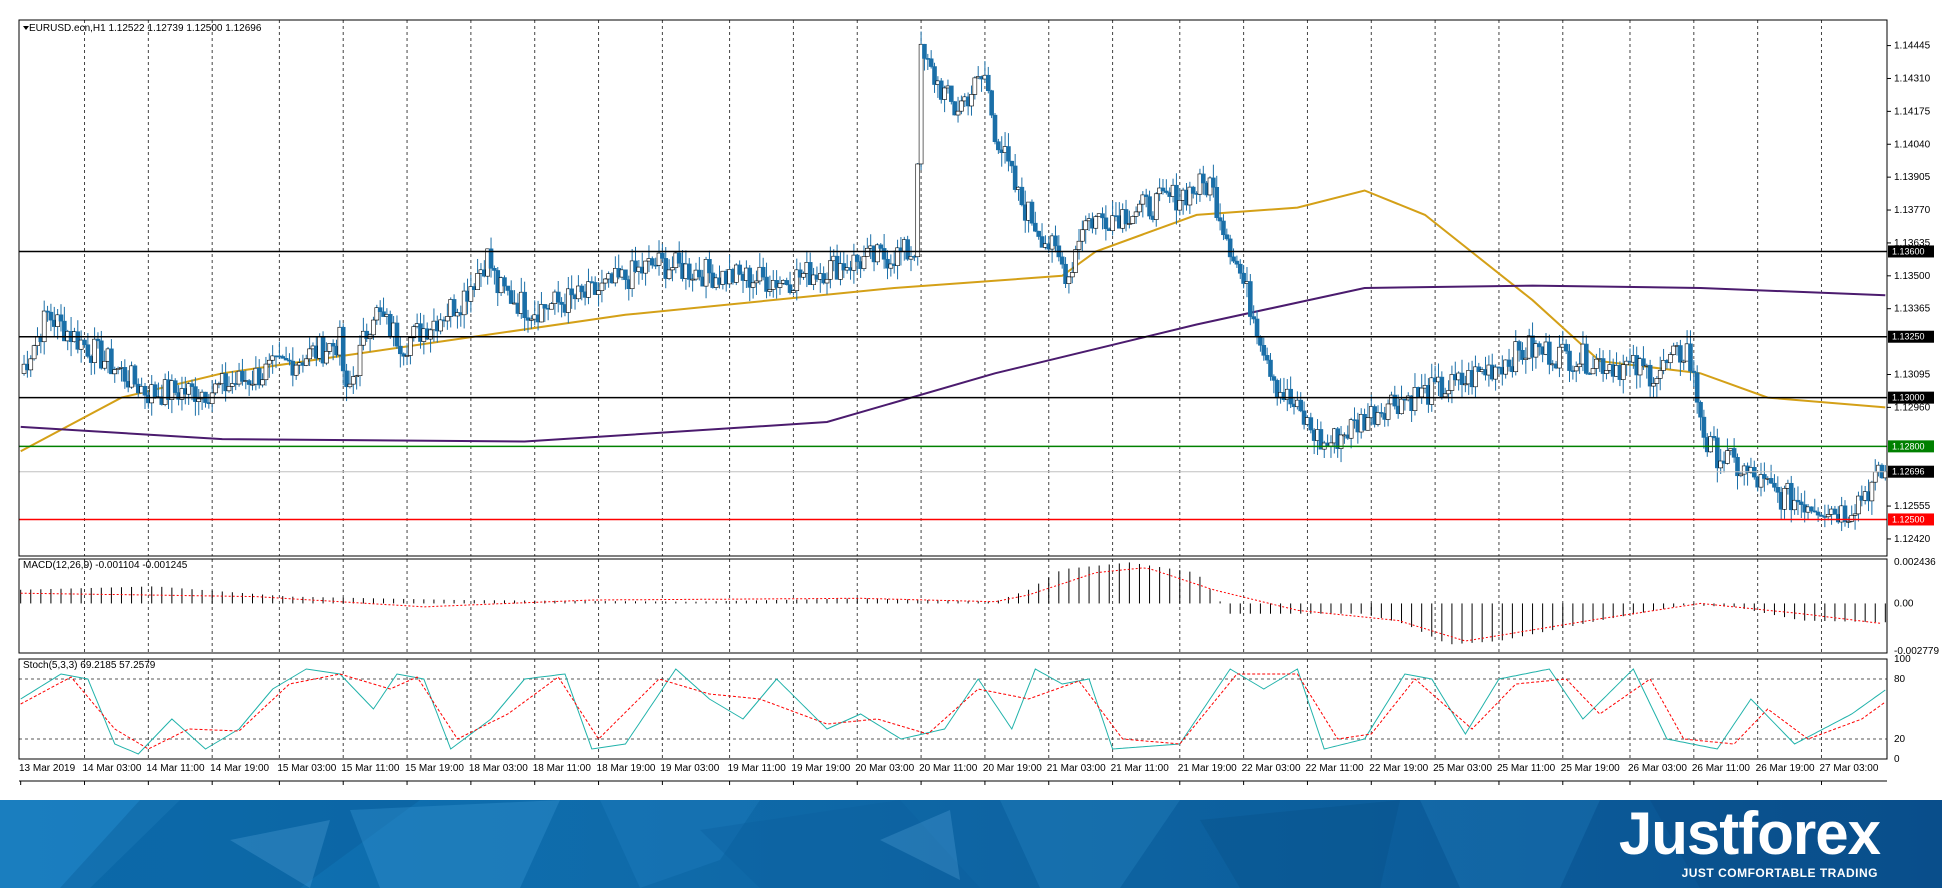  Describe the element at coordinates (1657, 768) in the screenshot. I see `time-label: 26 Mar 03:00` at that location.